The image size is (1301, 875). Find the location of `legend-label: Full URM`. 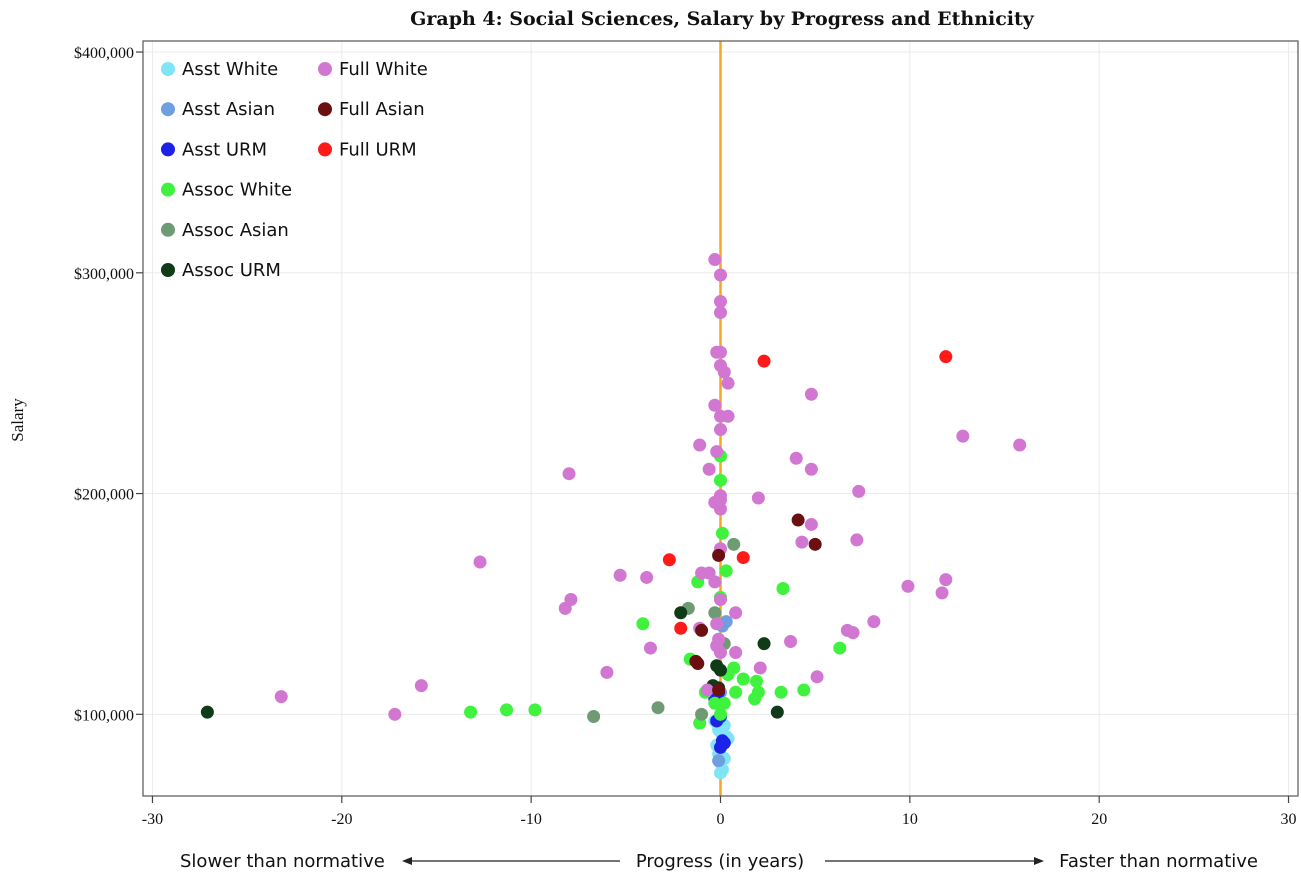

legend-label: Full URM is located at coordinates (378, 149).